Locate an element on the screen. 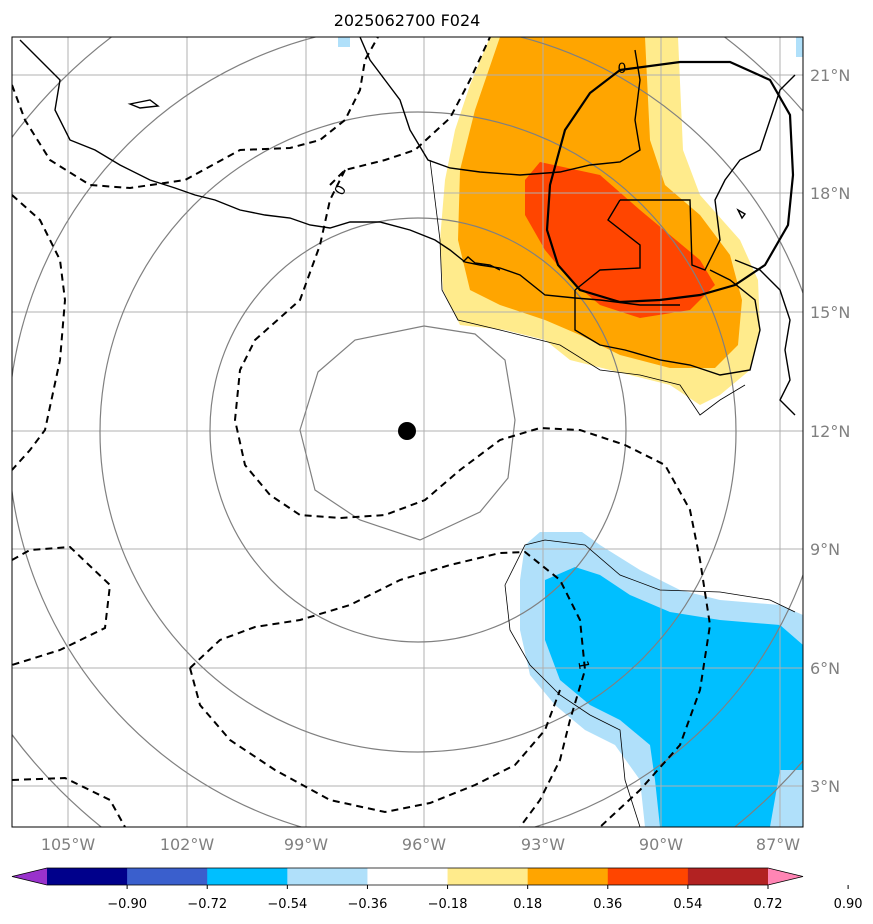 Image resolution: width=873 pixels, height=924 pixels. colorbar-tick-label: −0.72 is located at coordinates (207, 904).